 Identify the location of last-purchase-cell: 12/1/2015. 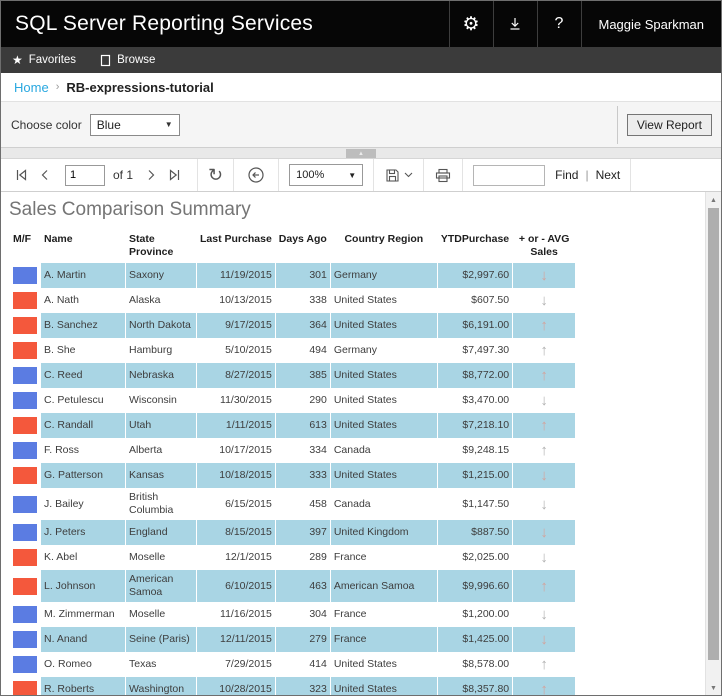
(248, 557).